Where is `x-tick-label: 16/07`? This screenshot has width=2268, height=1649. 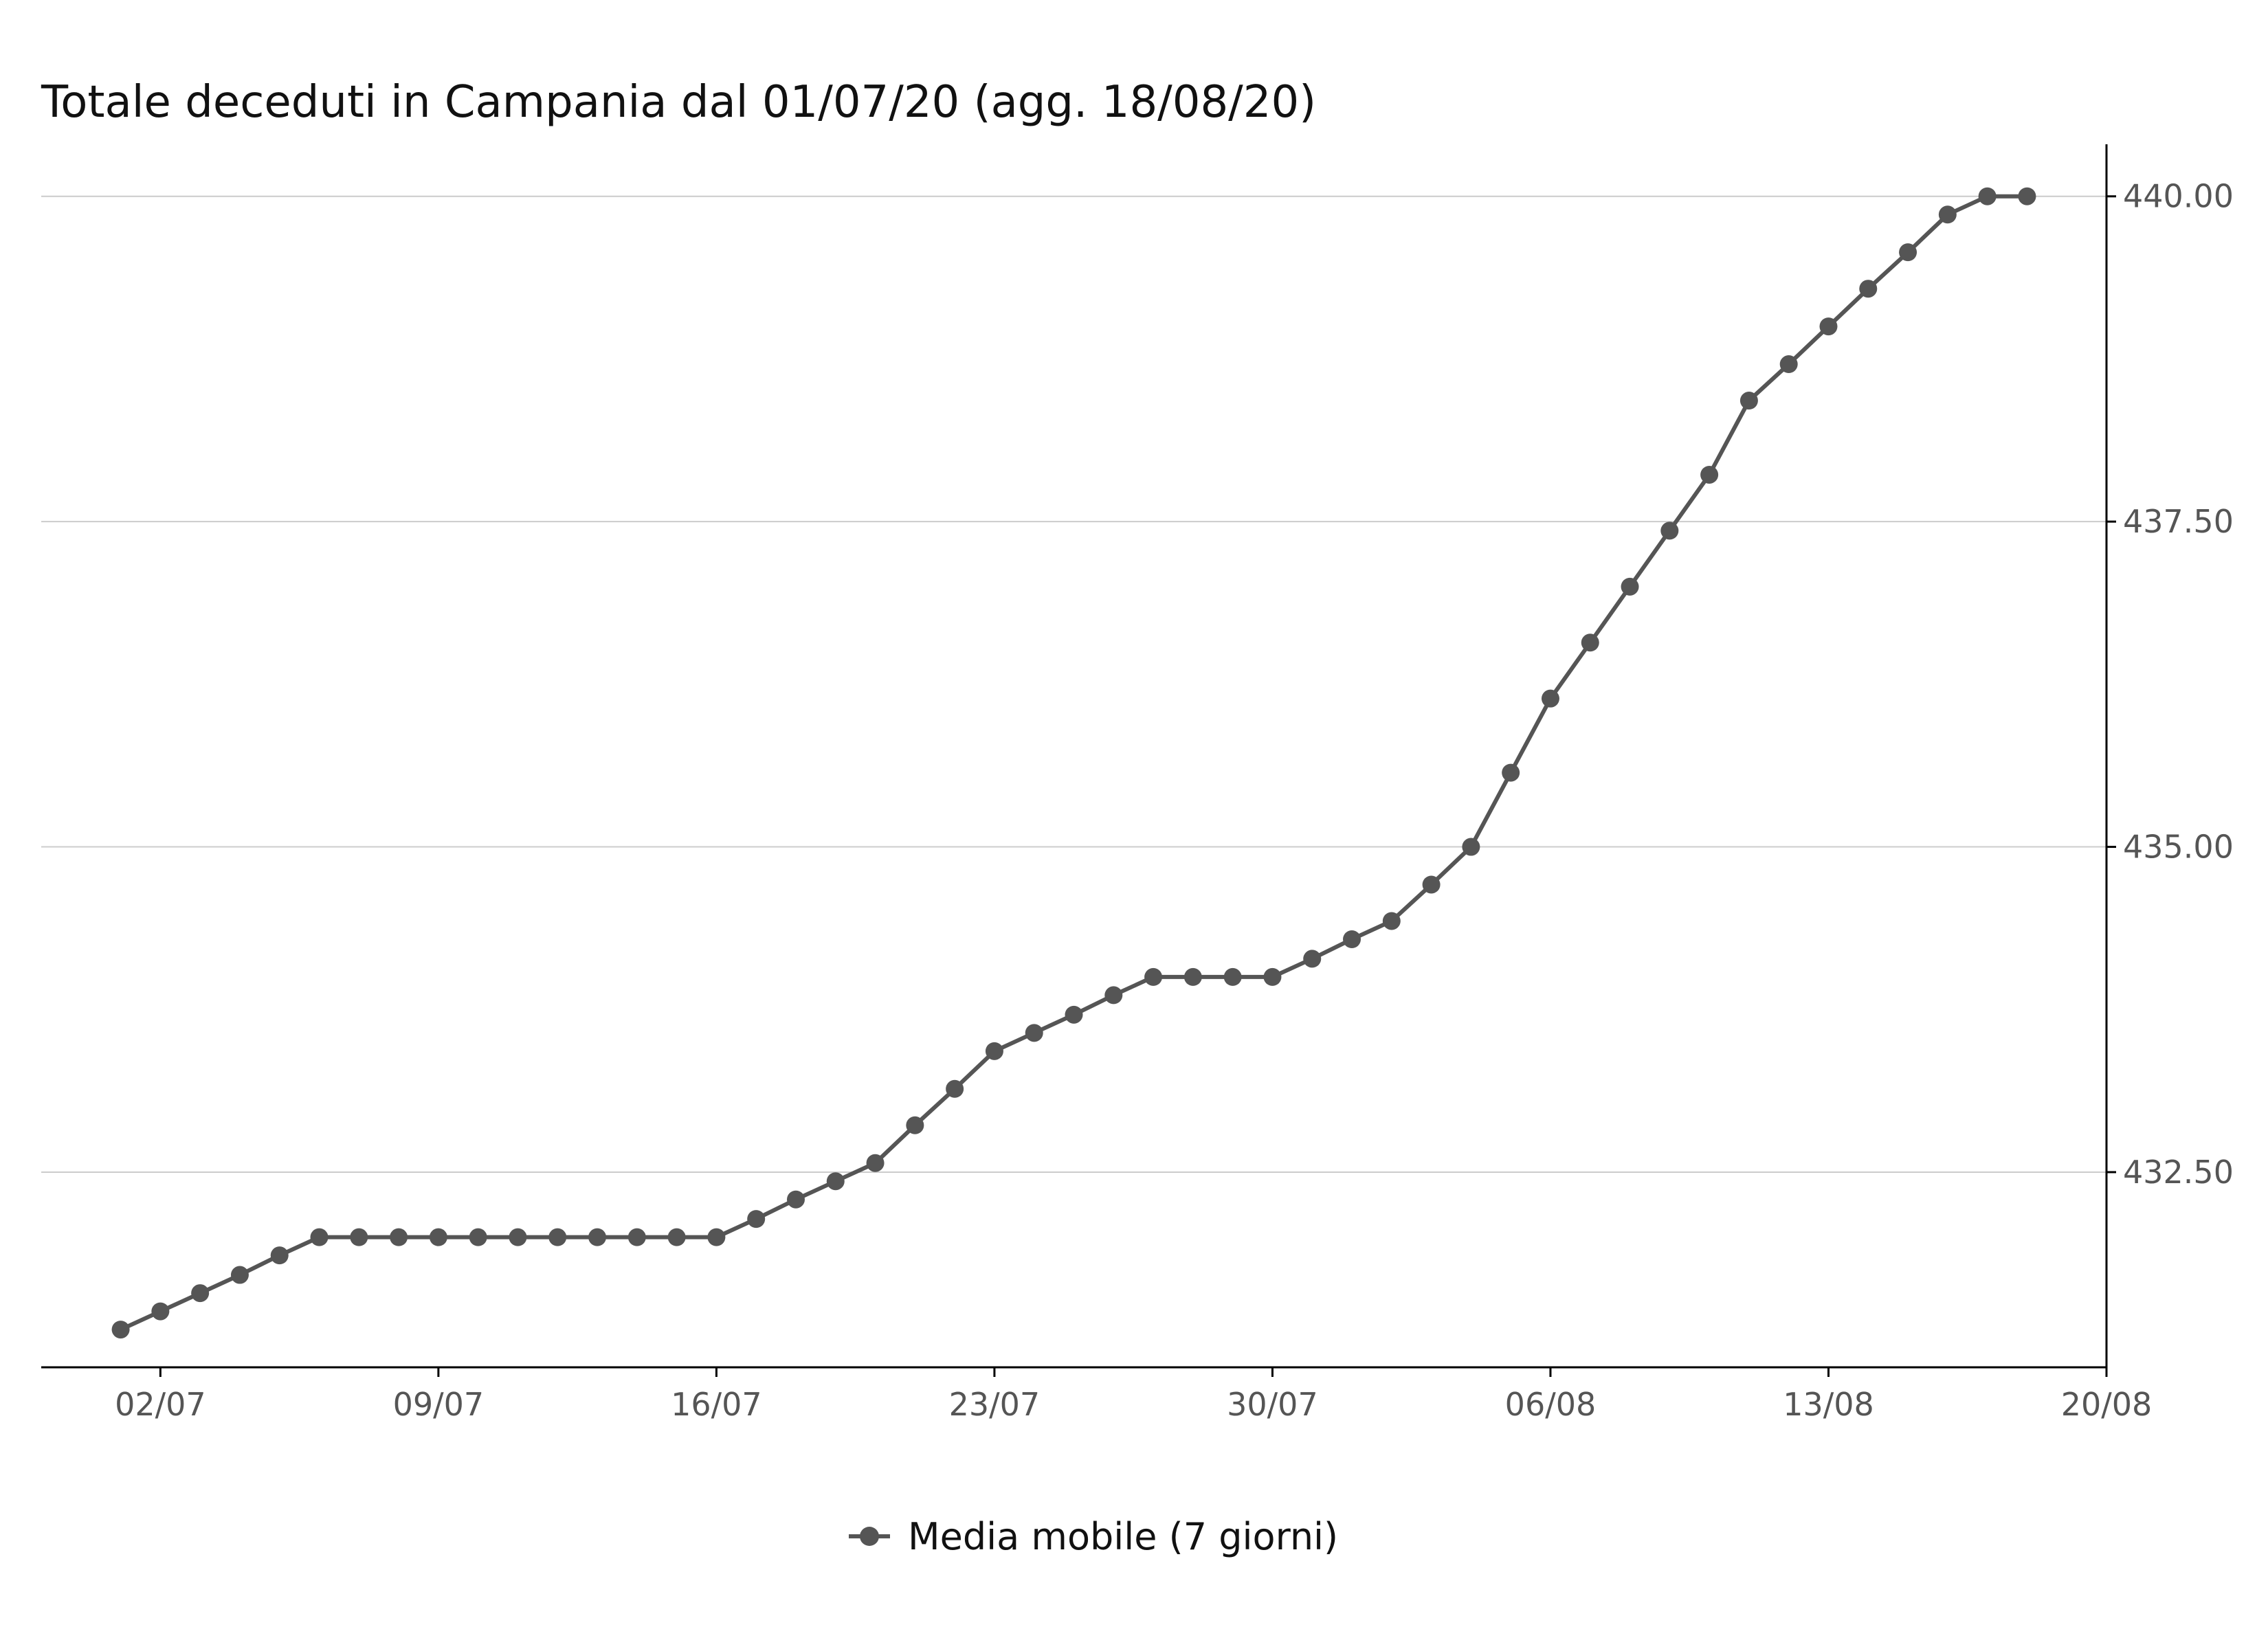
x-tick-label: 16/07 is located at coordinates (716, 1404).